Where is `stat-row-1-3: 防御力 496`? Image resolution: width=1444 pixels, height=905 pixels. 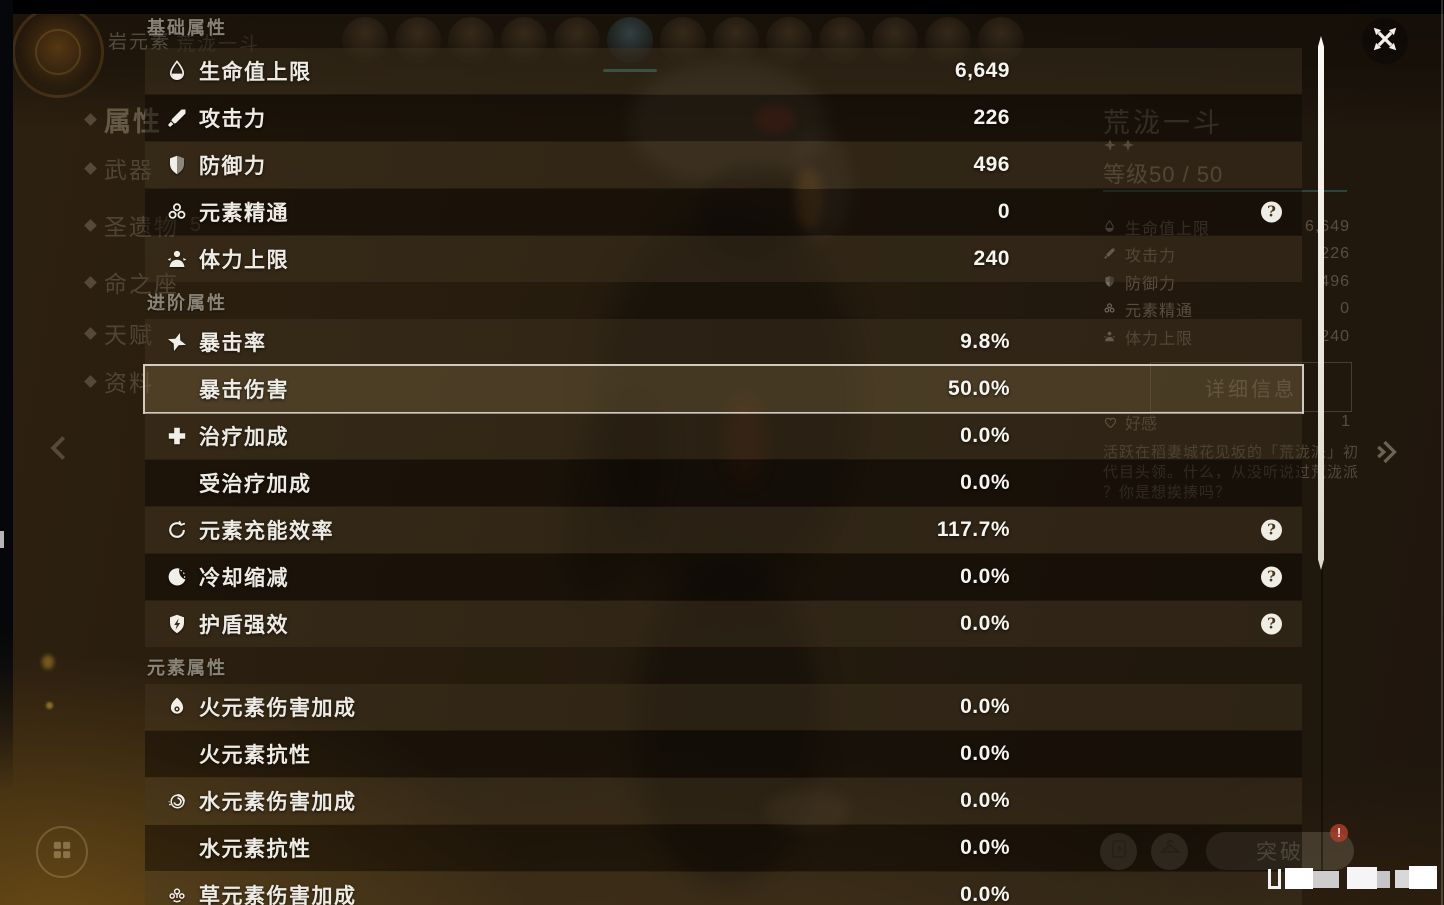 stat-row-1-3: 防御力 496 is located at coordinates (723, 165).